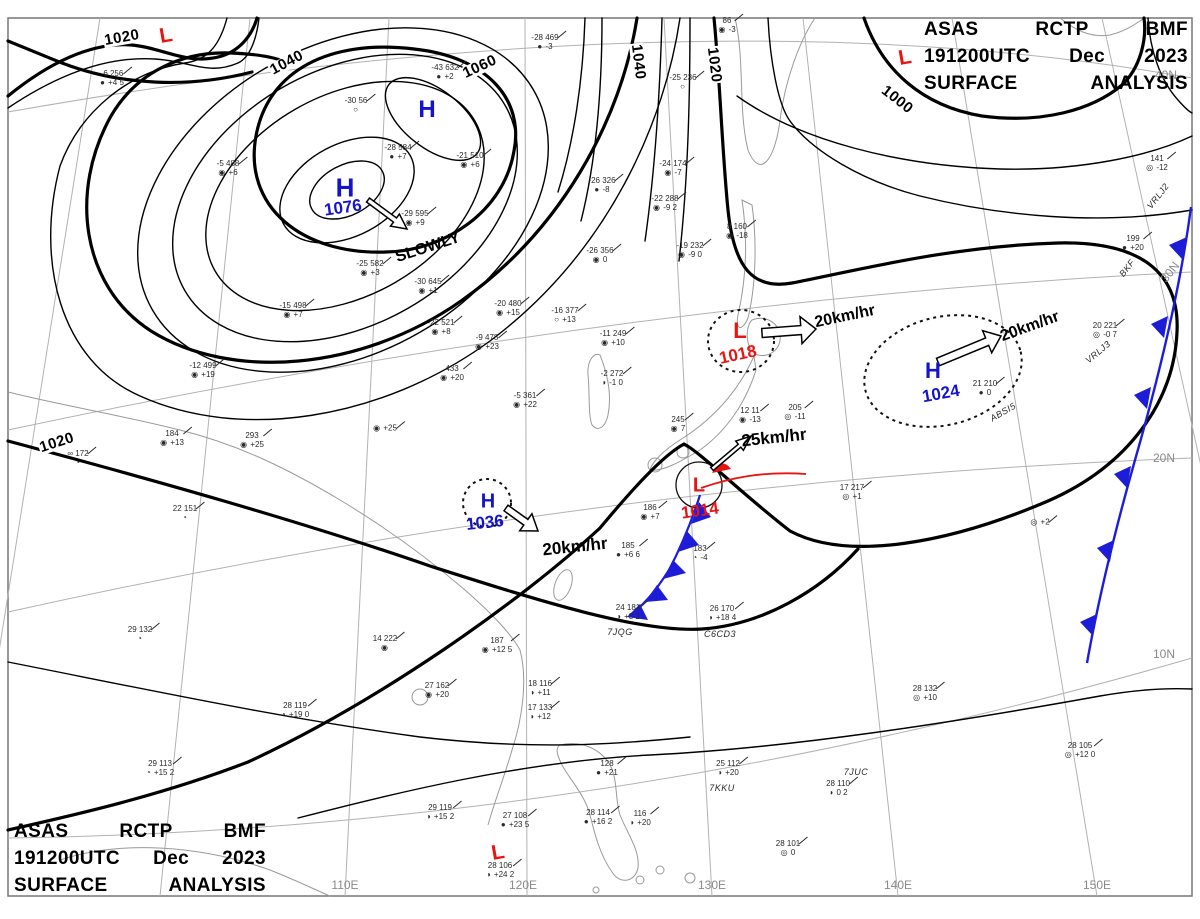  Describe the element at coordinates (856, 772) in the screenshot. I see `station-id-label: 7JUC` at that location.